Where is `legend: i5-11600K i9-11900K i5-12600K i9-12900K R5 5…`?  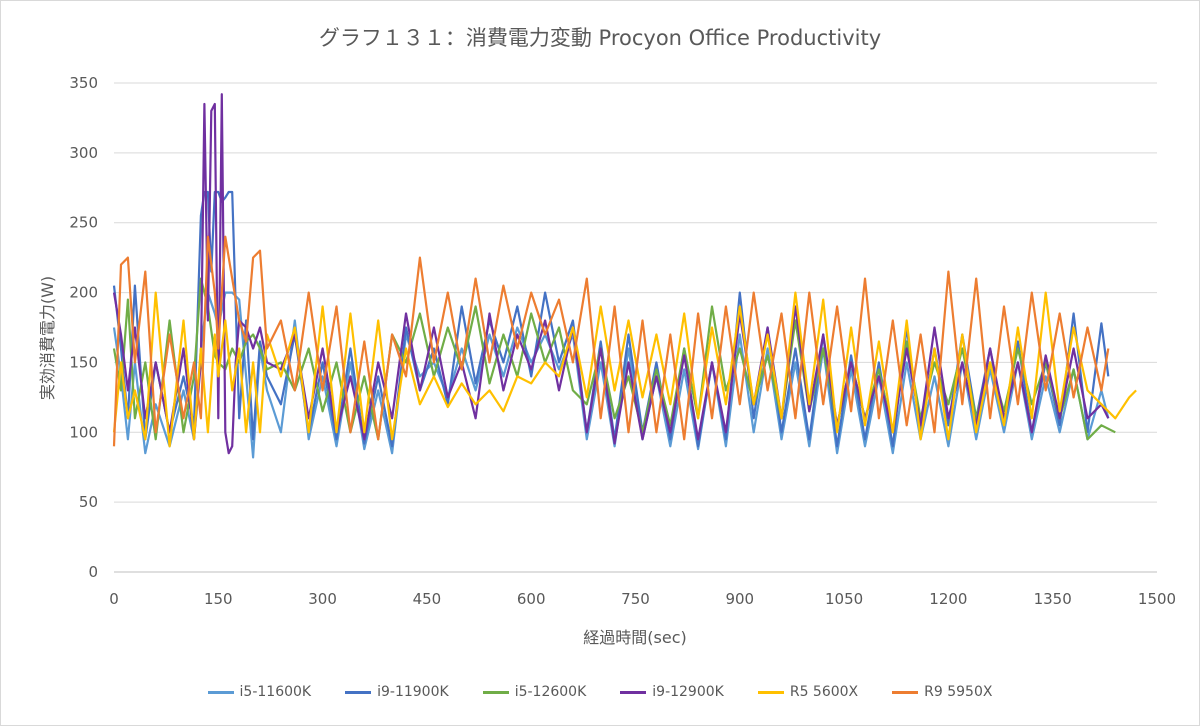 legend: i5-11600K i9-11900K i5-12600K i9-12900K R5 5… is located at coordinates (600, 692).